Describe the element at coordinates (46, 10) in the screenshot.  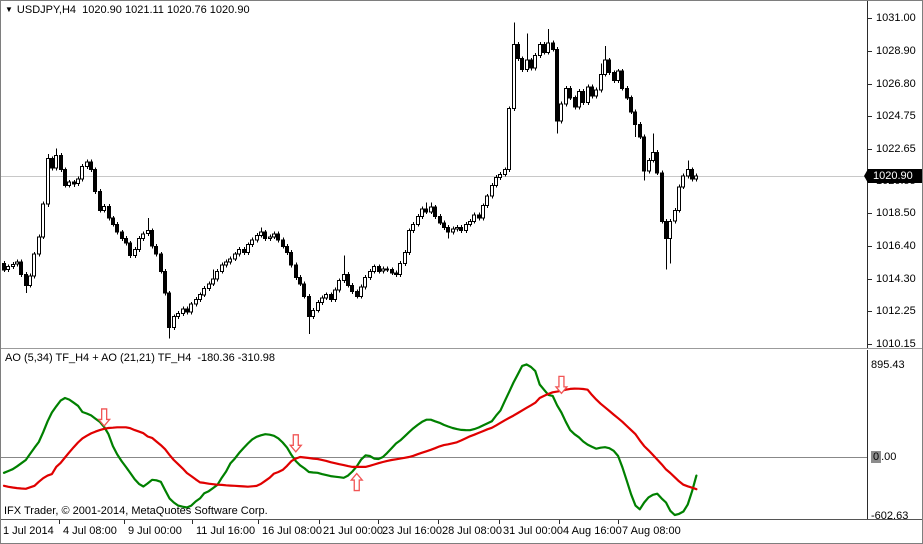
I see `symbol-label: USDJPY,H4` at that location.